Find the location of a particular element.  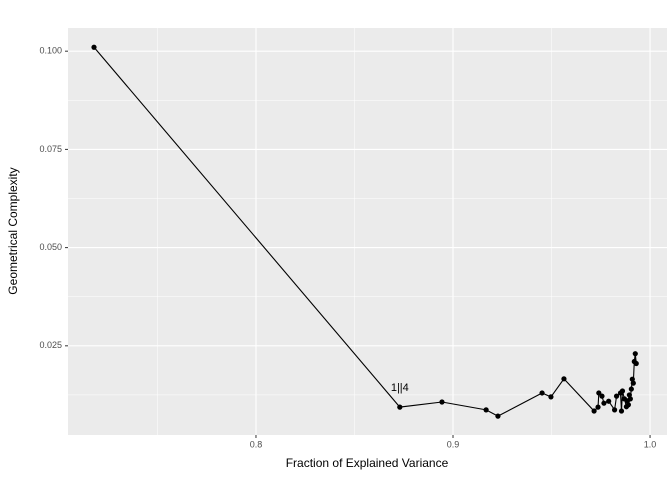

y-tick-label: 0.075 is located at coordinates (50, 149).